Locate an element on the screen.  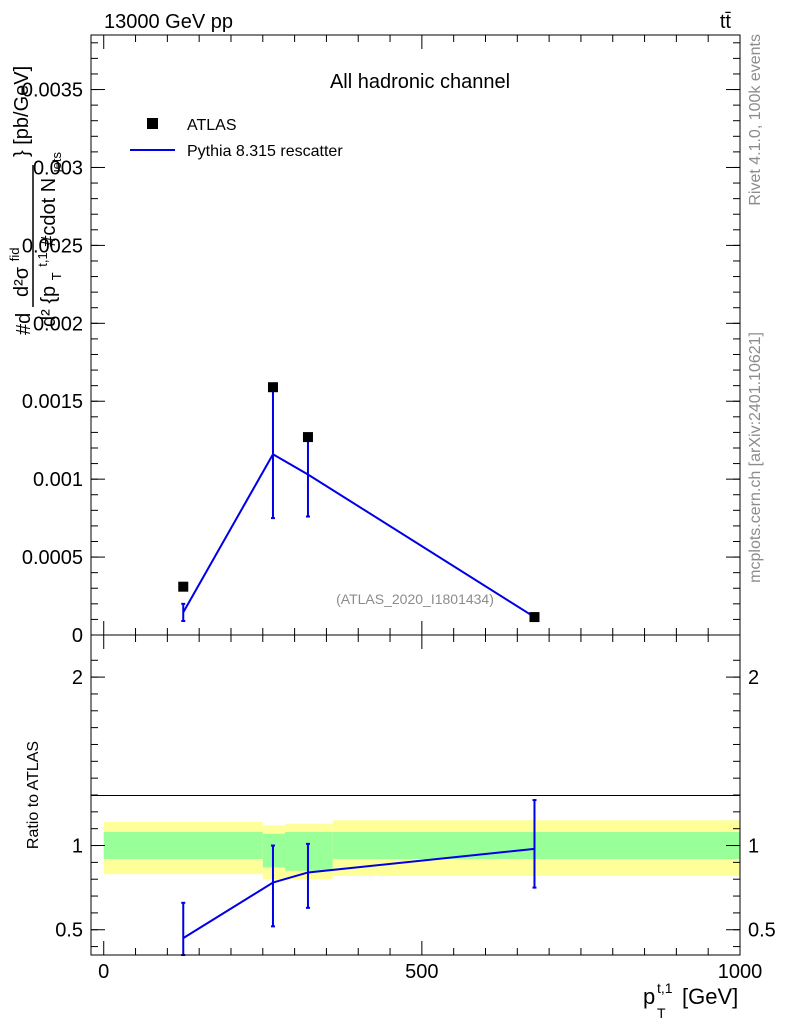
main-ytick-label-1: 0.0005 is located at coordinates (52, 558).